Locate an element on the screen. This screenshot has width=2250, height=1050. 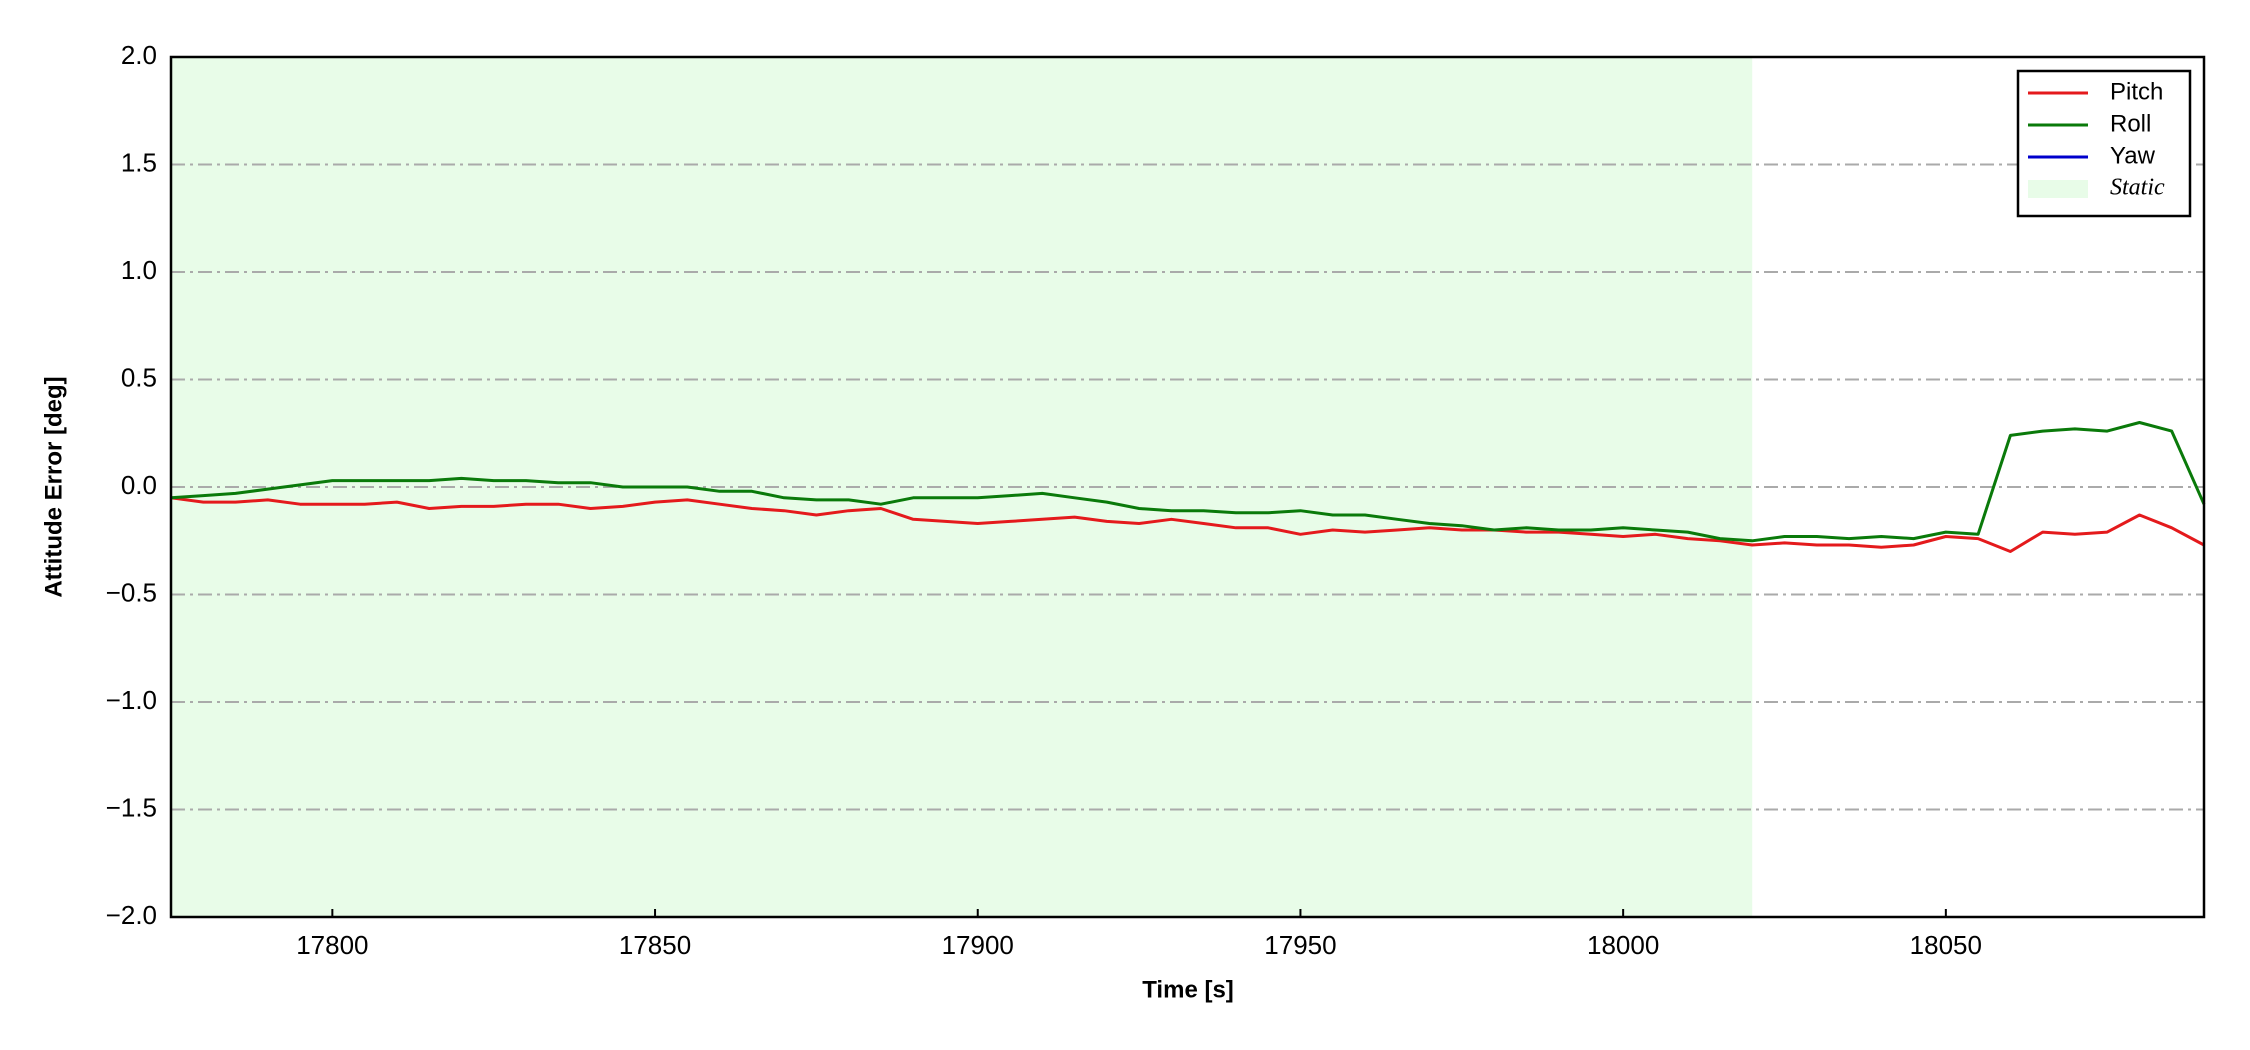
x-tick-label: 17800 is located at coordinates (332, 945).